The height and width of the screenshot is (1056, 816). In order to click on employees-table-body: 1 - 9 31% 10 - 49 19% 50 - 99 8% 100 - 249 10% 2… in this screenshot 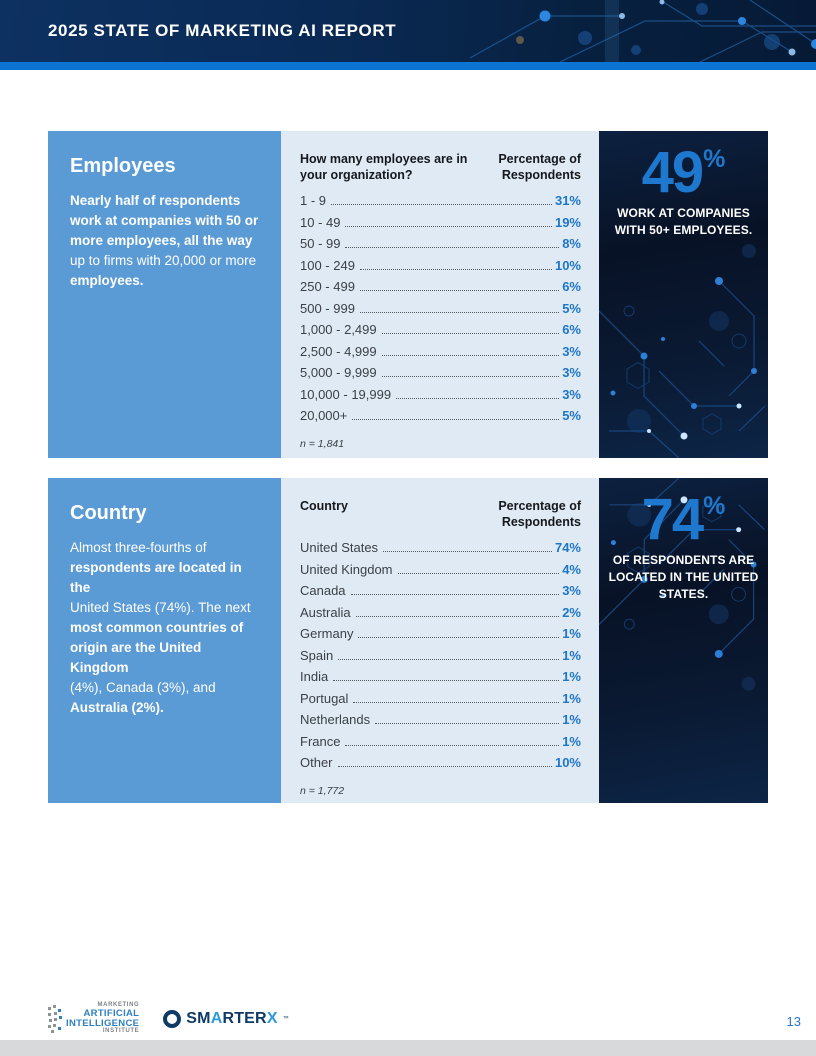, I will do `click(440, 311)`.